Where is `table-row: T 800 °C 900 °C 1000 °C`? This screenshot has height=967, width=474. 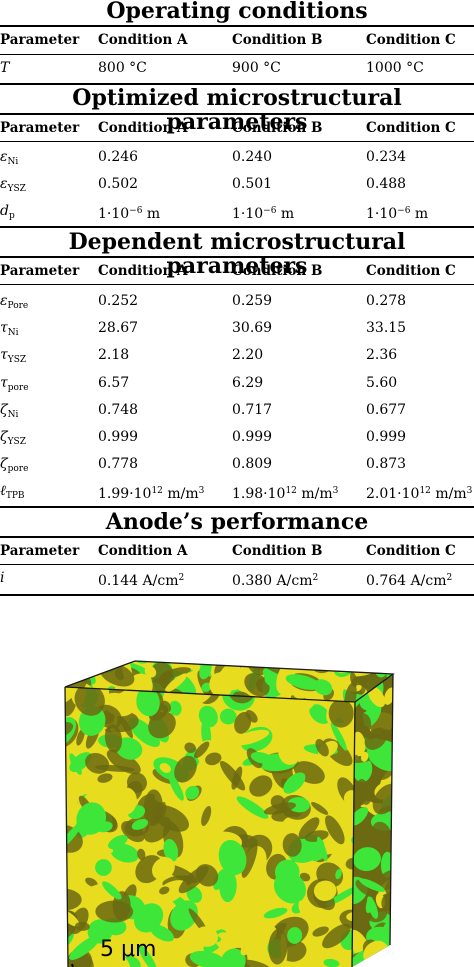
table-row: T 800 °C 900 °C 1000 °C is located at coordinates (237, 68).